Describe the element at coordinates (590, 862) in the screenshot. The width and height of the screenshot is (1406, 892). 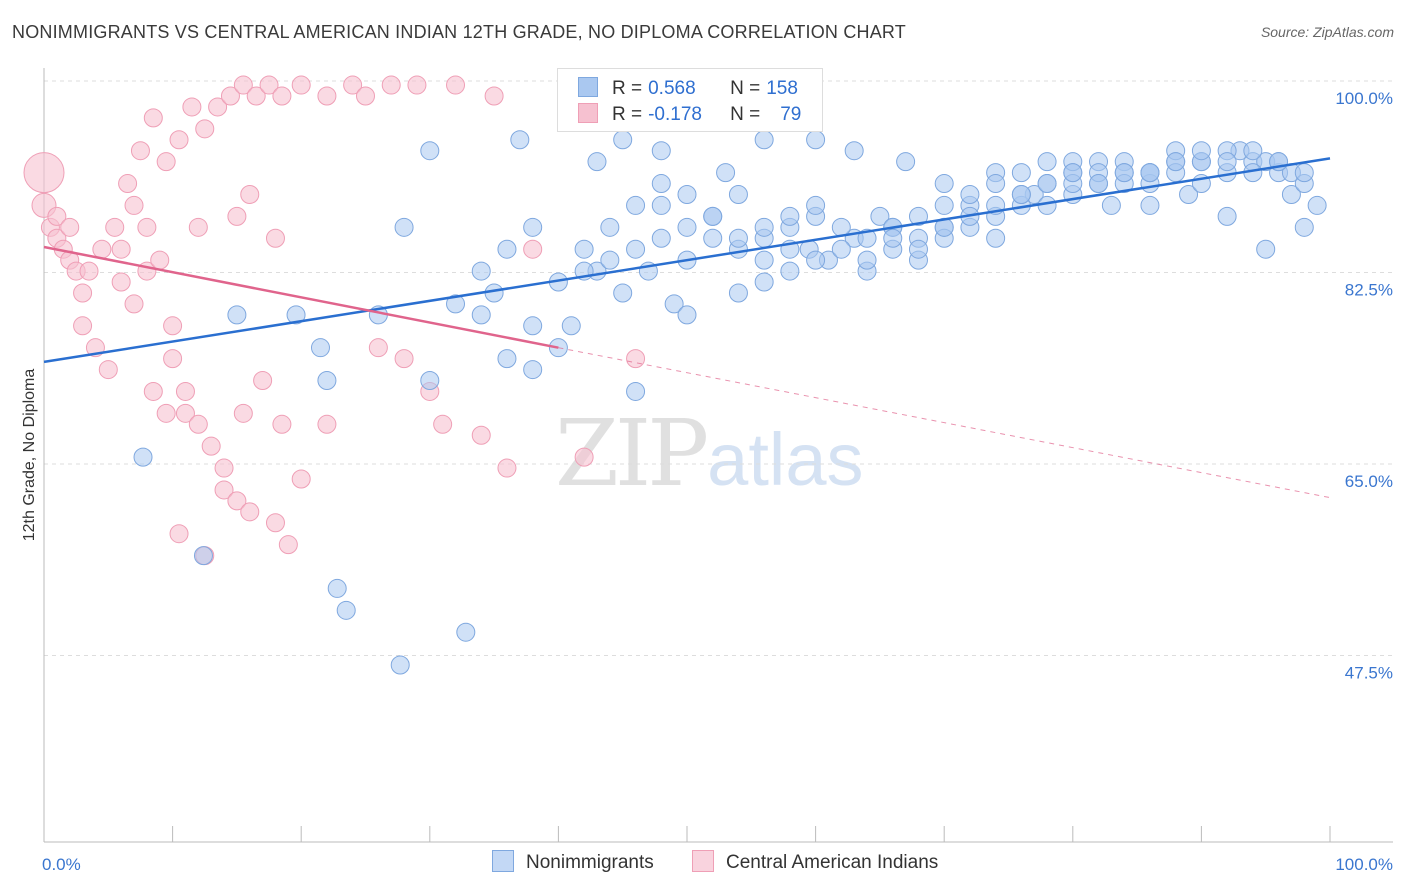
I see `legend-label-nonimmigrants: Nonimmigrants` at that location.